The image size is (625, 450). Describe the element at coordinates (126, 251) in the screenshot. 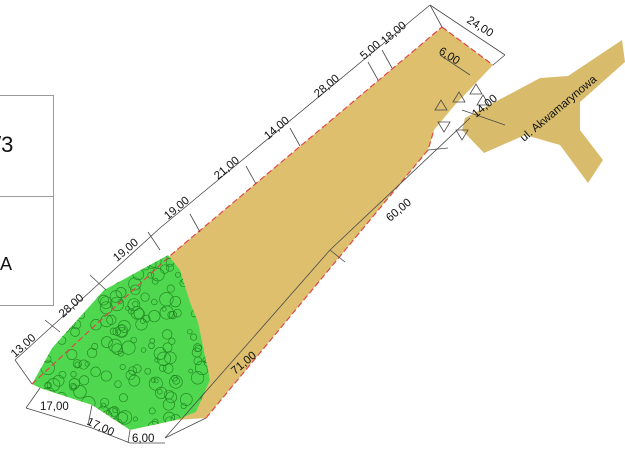

I see `dim-label-19-a: 19,00` at that location.